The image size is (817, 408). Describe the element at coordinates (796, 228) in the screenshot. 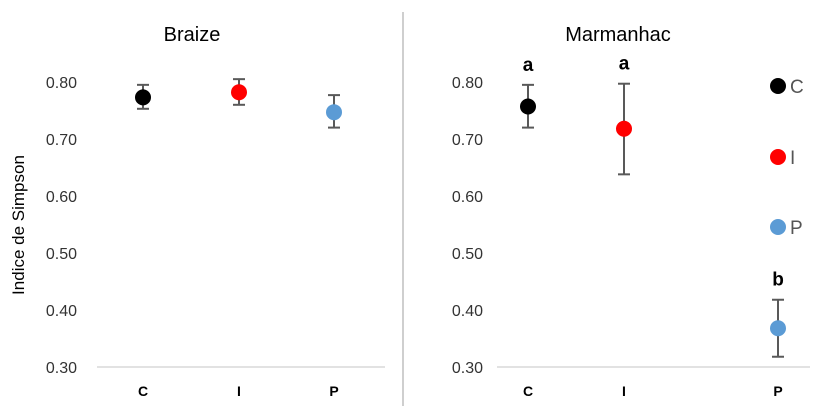

I see `legend-label: P` at that location.